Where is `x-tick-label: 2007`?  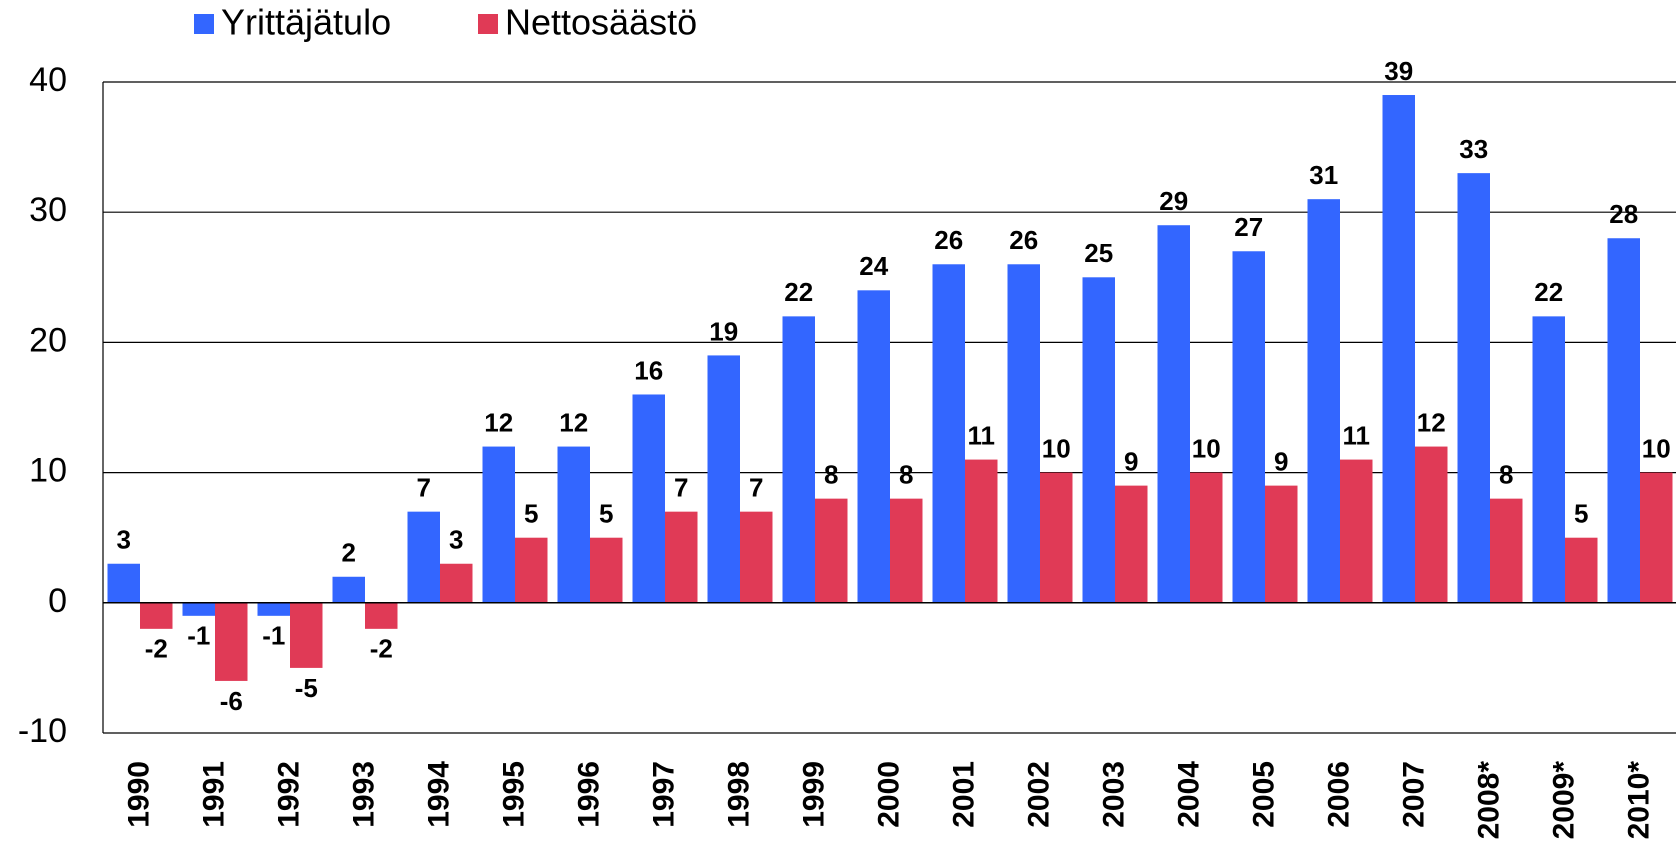
x-tick-label: 2007 is located at coordinates (1413, 794).